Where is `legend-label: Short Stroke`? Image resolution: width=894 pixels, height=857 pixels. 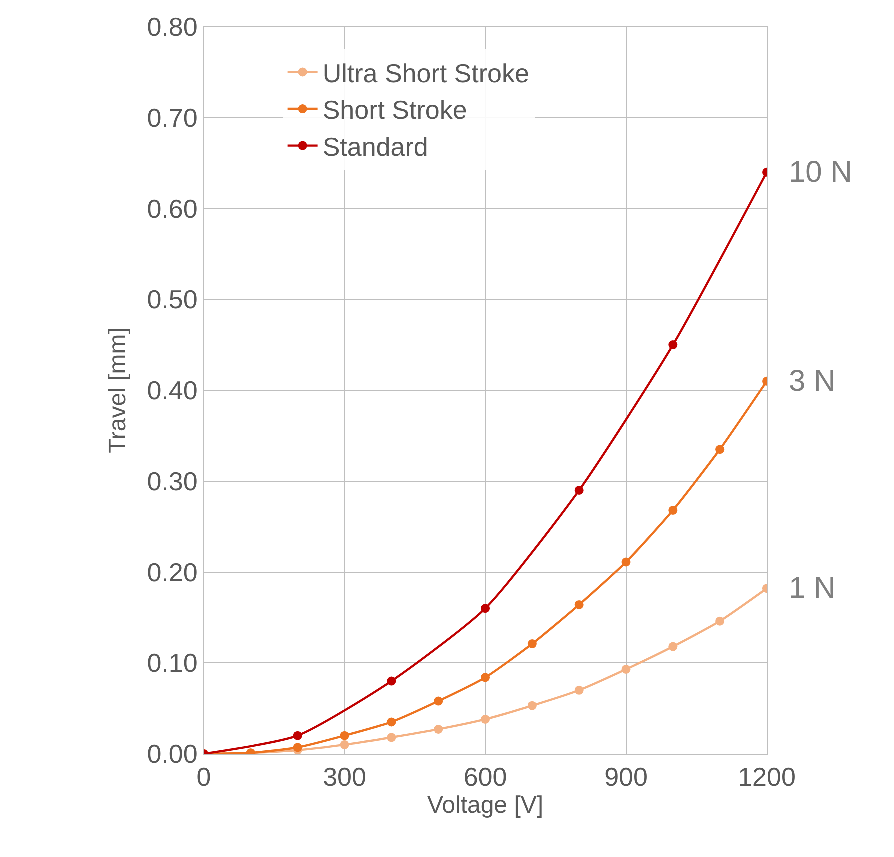 legend-label: Short Stroke is located at coordinates (395, 110).